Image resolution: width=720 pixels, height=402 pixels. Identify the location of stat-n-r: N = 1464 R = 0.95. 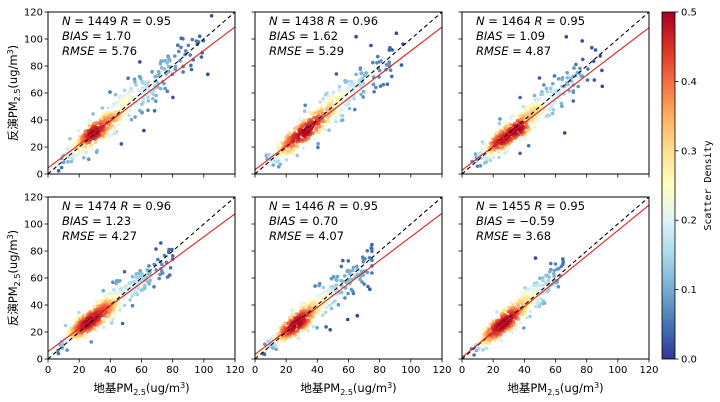
(530, 21).